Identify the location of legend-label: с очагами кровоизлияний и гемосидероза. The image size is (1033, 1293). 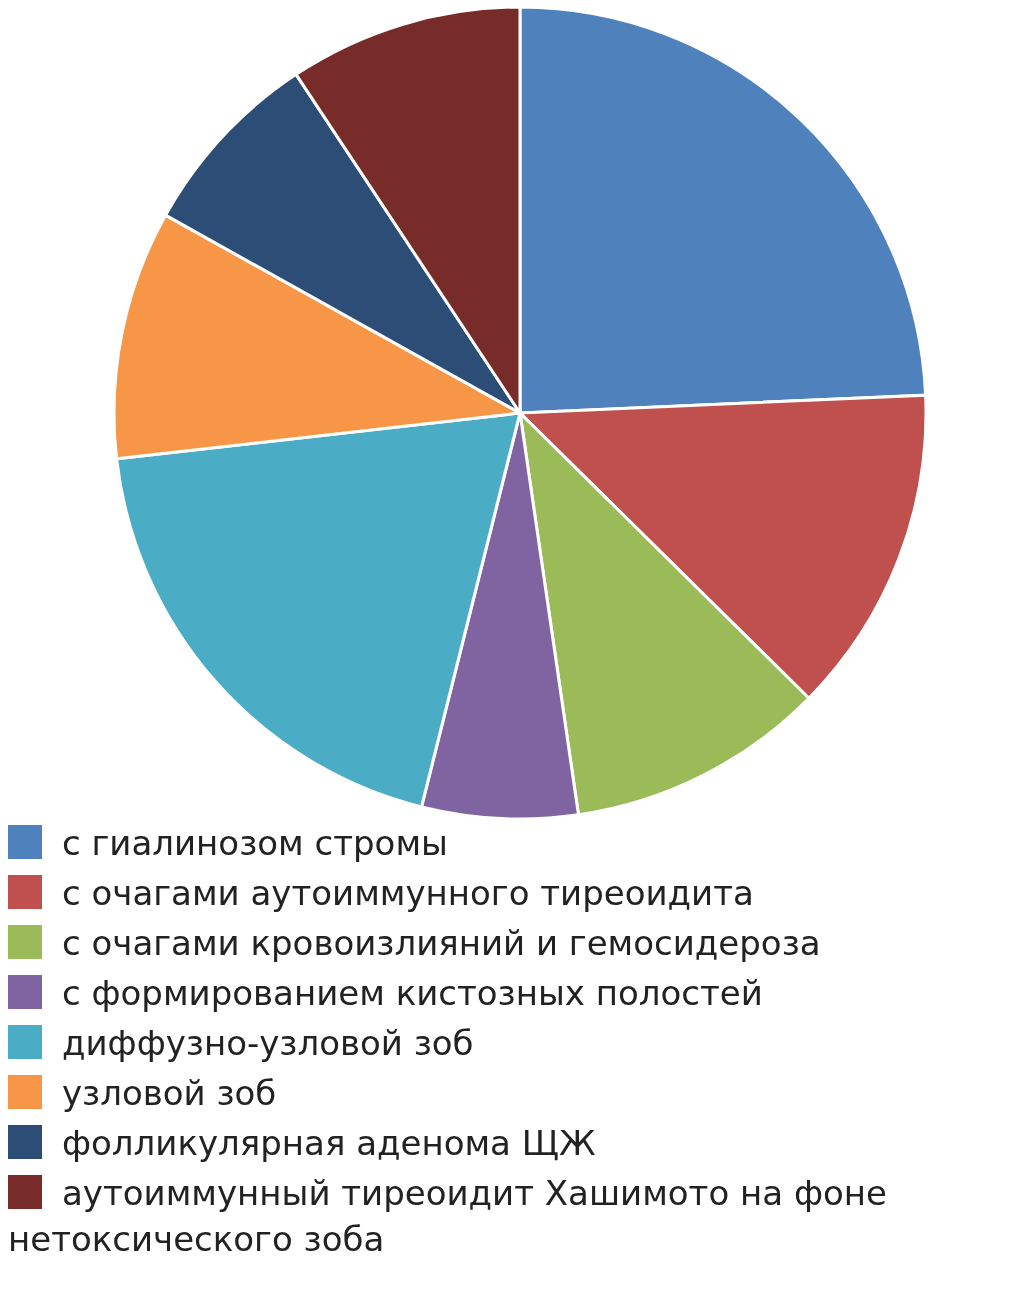
(441, 943).